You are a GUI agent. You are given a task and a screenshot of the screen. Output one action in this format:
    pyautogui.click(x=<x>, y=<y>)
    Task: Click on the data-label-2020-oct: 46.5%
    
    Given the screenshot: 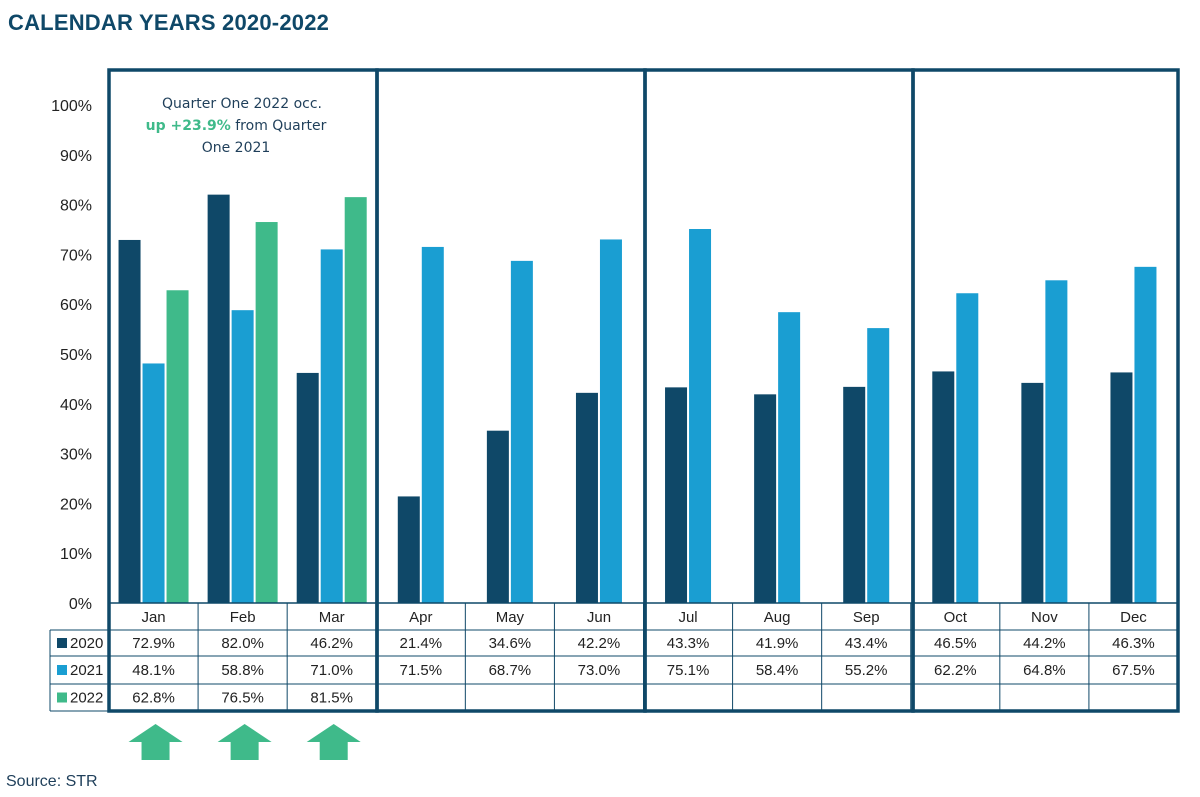 What is the action you would take?
    pyautogui.click(x=955, y=643)
    